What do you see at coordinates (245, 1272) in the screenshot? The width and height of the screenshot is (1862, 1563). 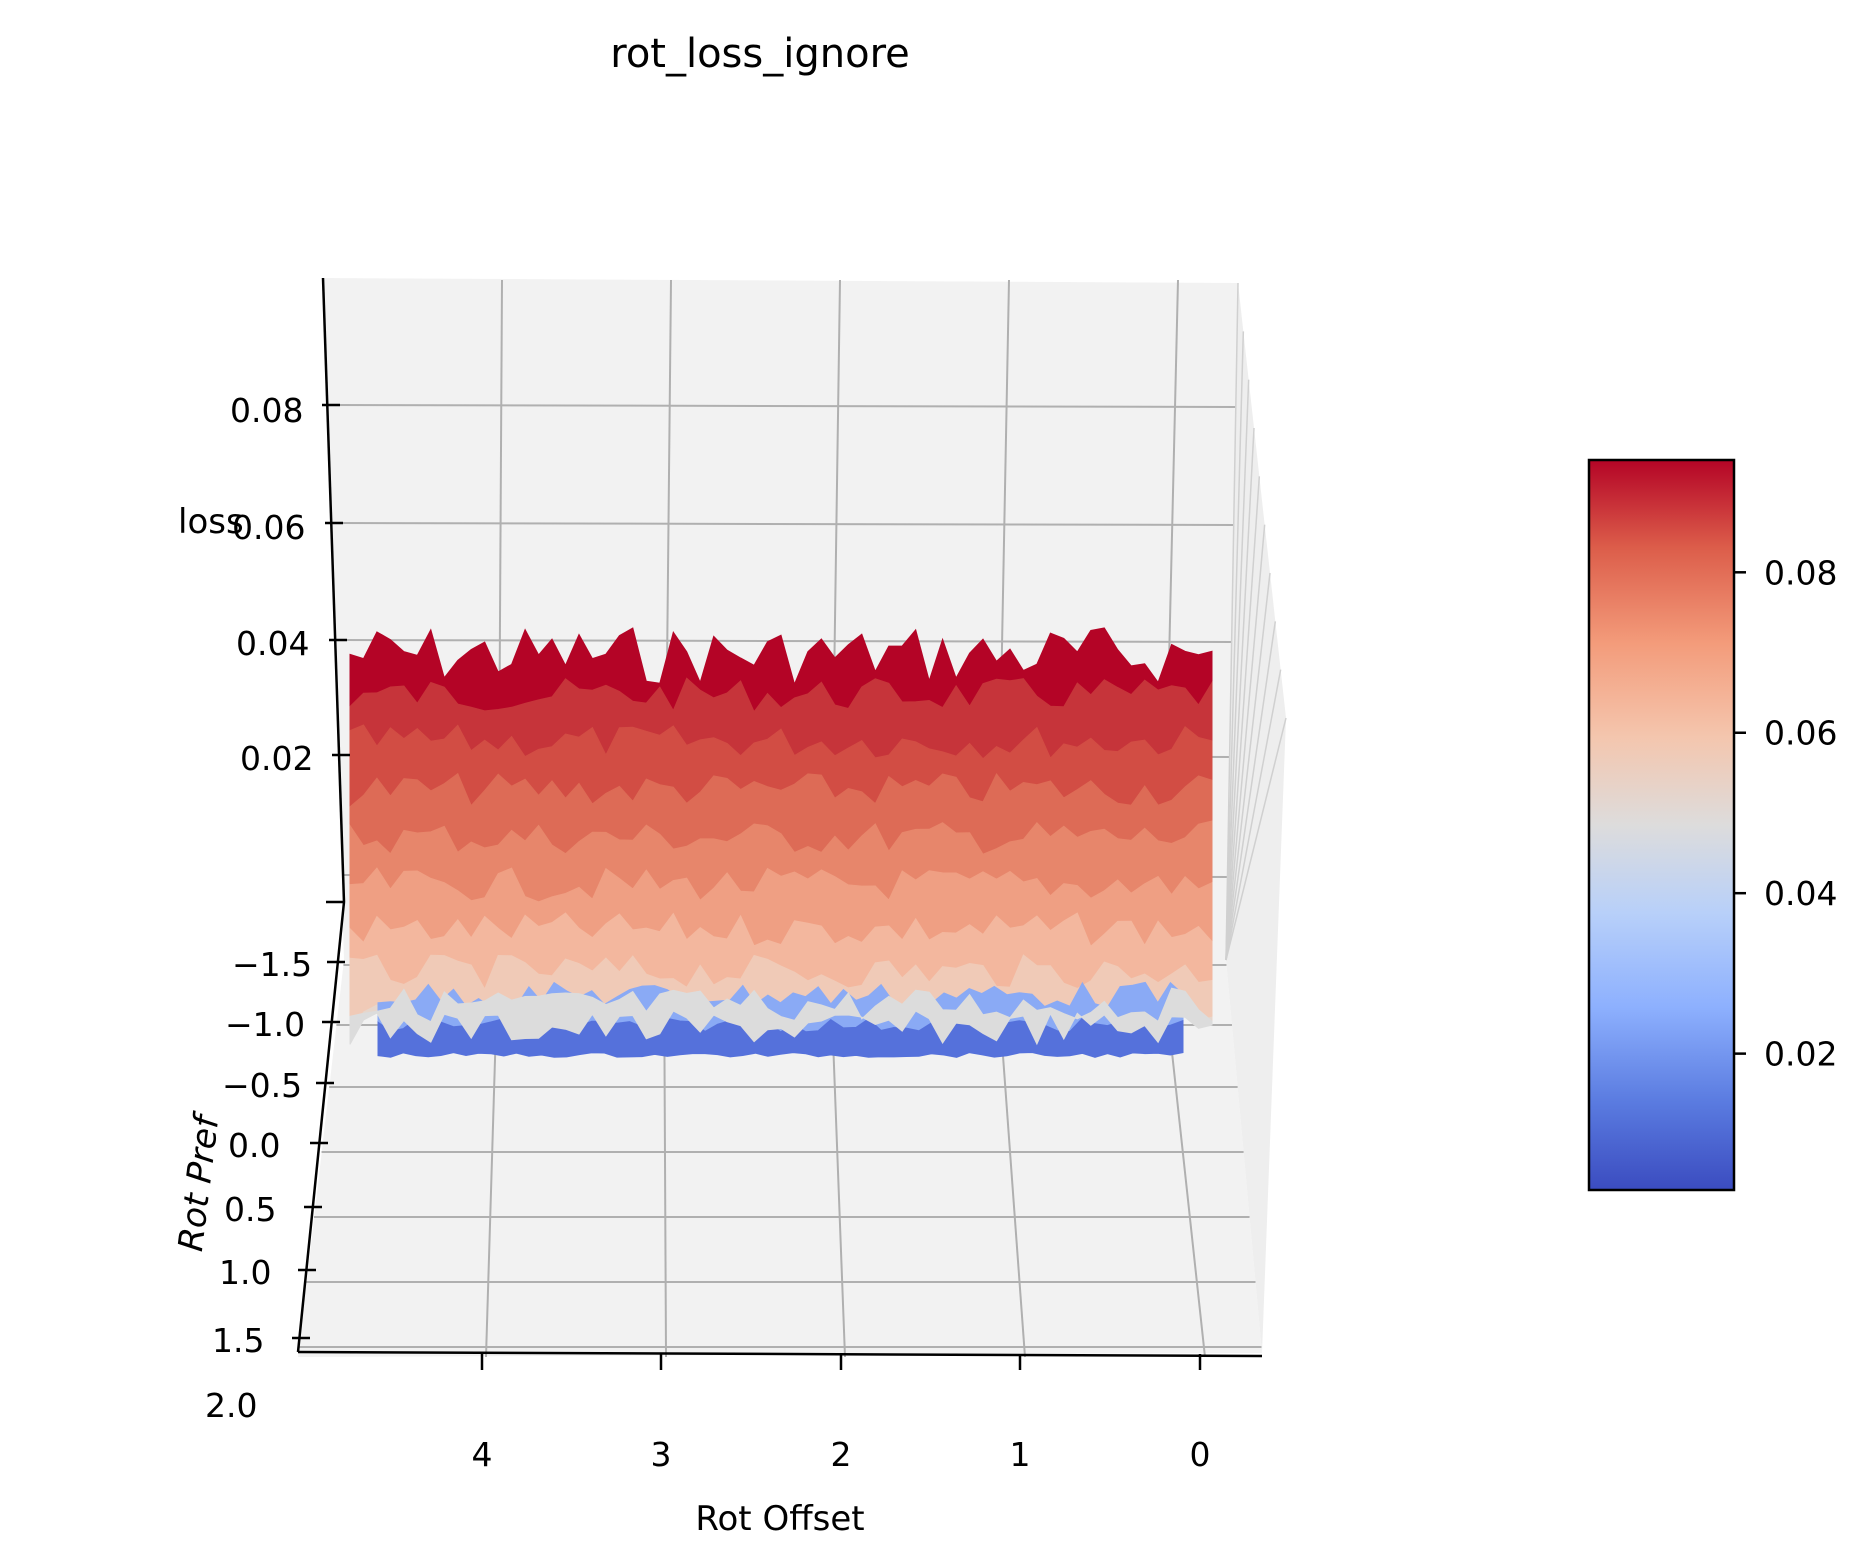 I see `y-tick-label: 1.0` at bounding box center [245, 1272].